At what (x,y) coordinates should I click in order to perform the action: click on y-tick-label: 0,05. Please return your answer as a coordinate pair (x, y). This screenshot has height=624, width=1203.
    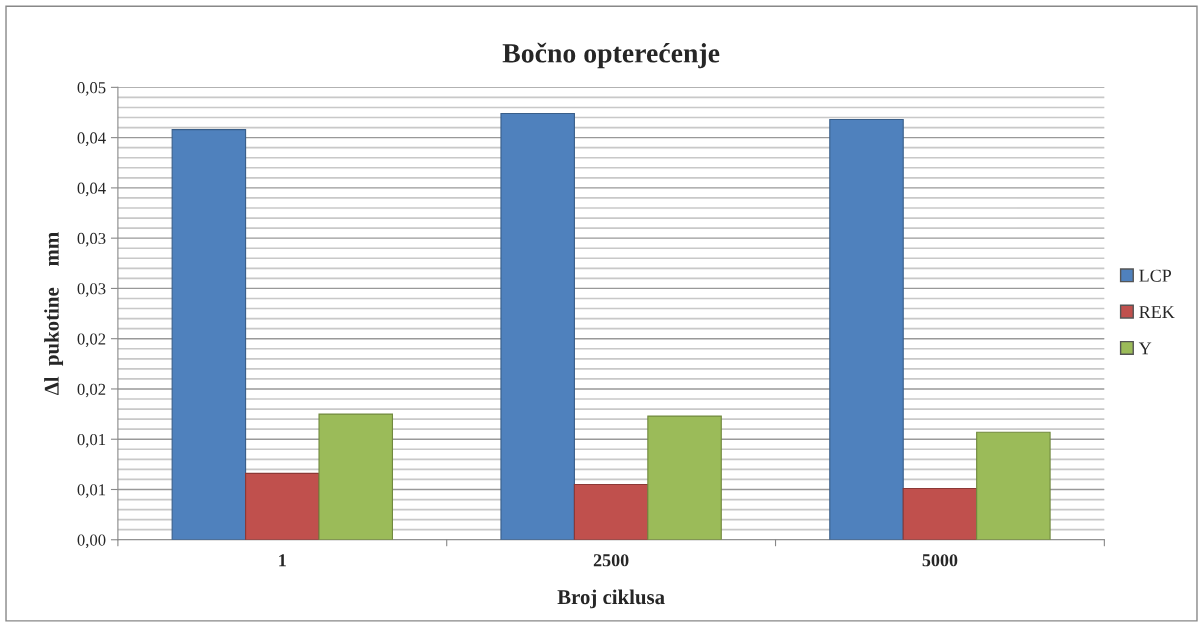
    Looking at the image, I should click on (91, 89).